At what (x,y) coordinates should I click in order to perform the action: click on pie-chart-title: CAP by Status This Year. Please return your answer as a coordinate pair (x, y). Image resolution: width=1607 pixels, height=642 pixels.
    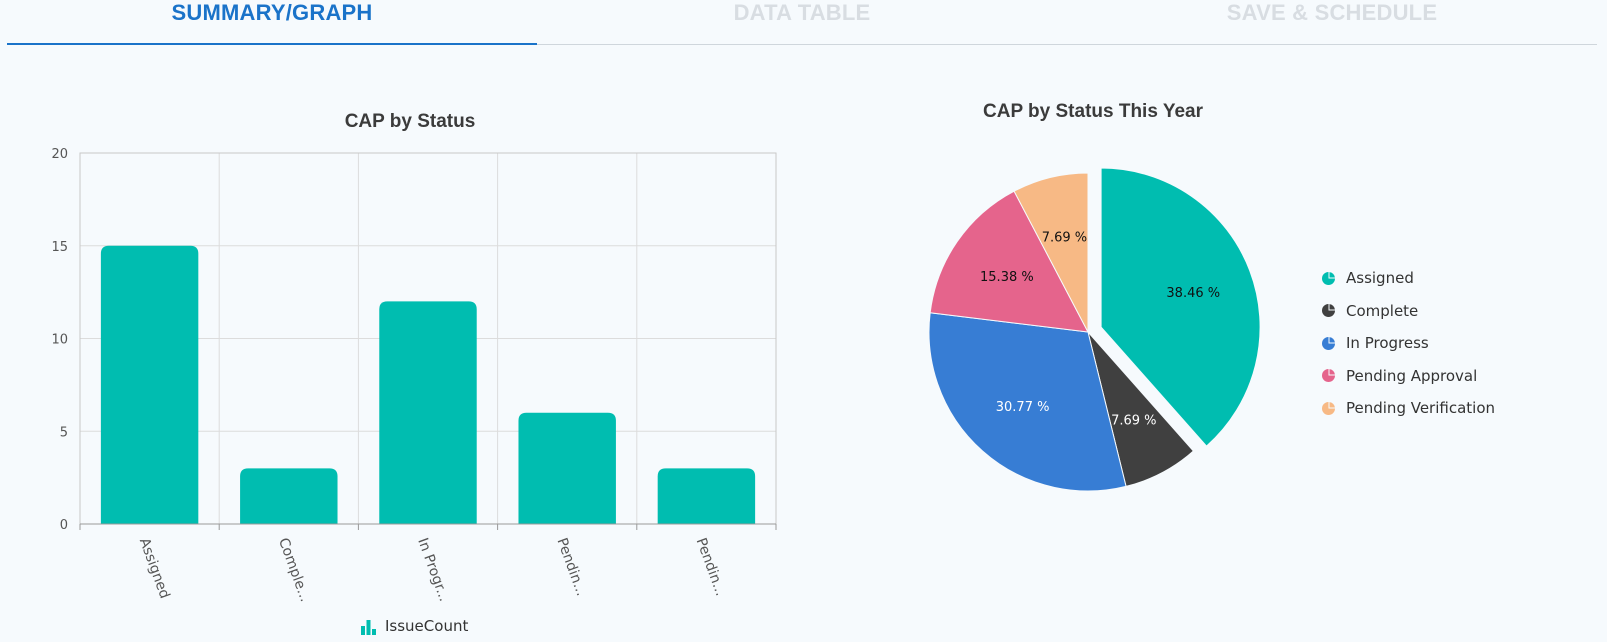
    Looking at the image, I should click on (1093, 111).